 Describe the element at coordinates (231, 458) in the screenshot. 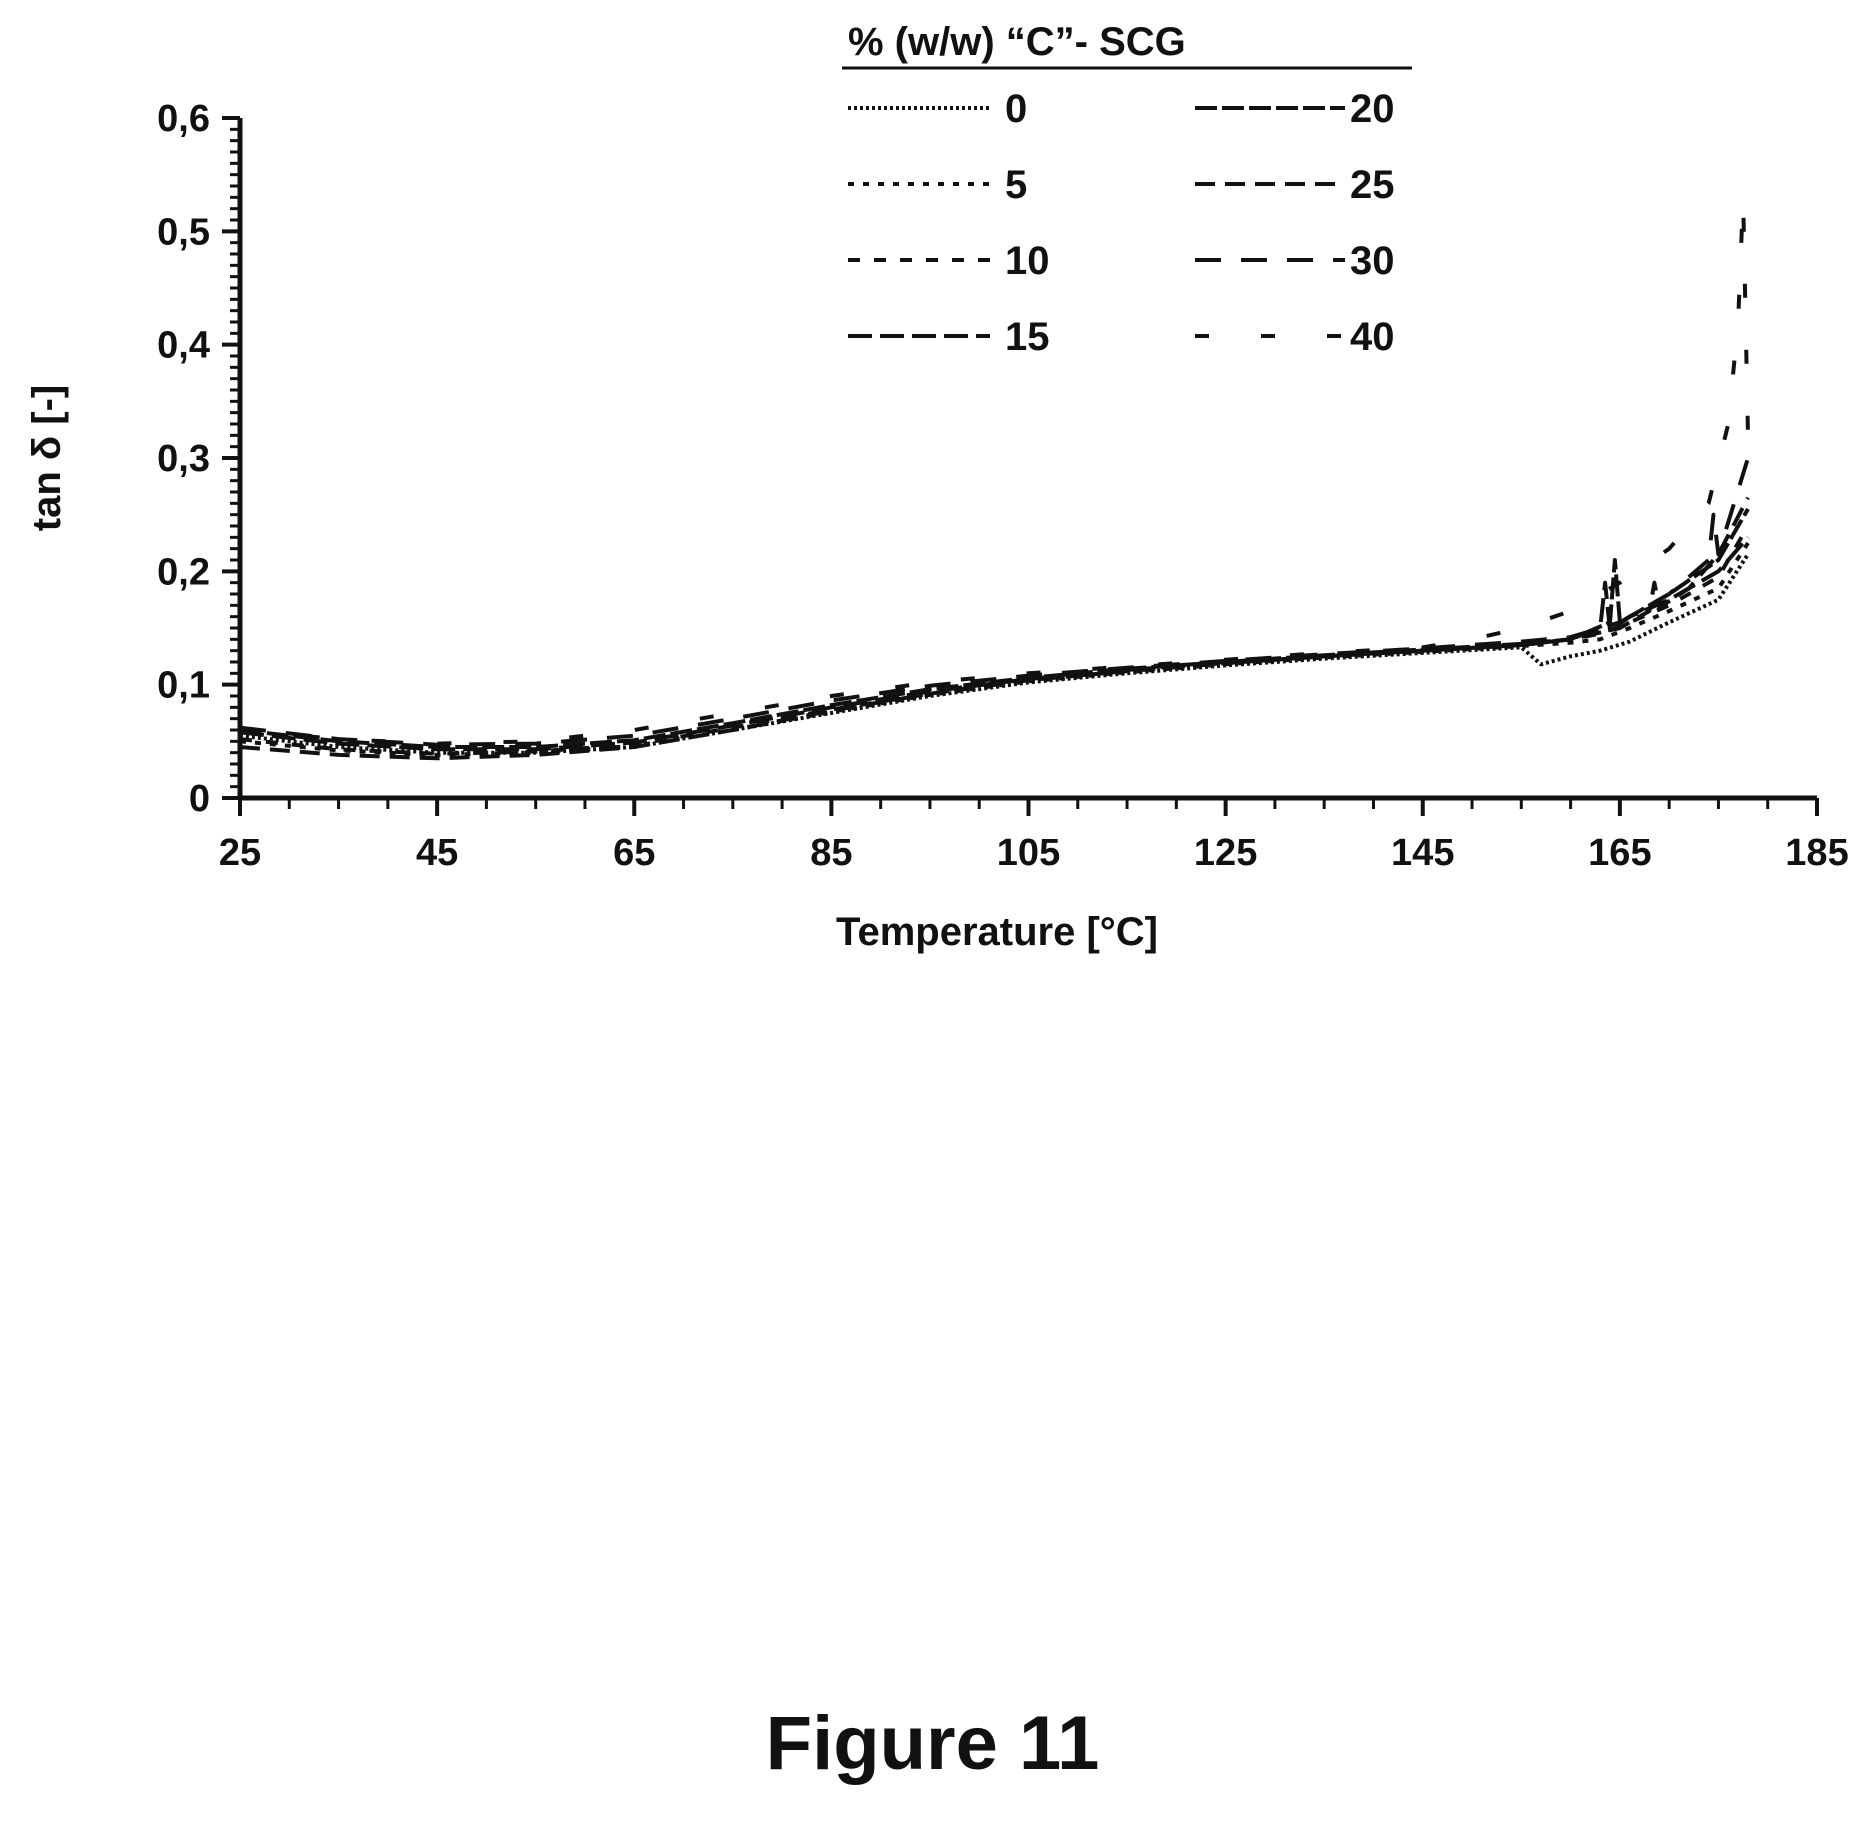

I see `y-ticks` at that location.